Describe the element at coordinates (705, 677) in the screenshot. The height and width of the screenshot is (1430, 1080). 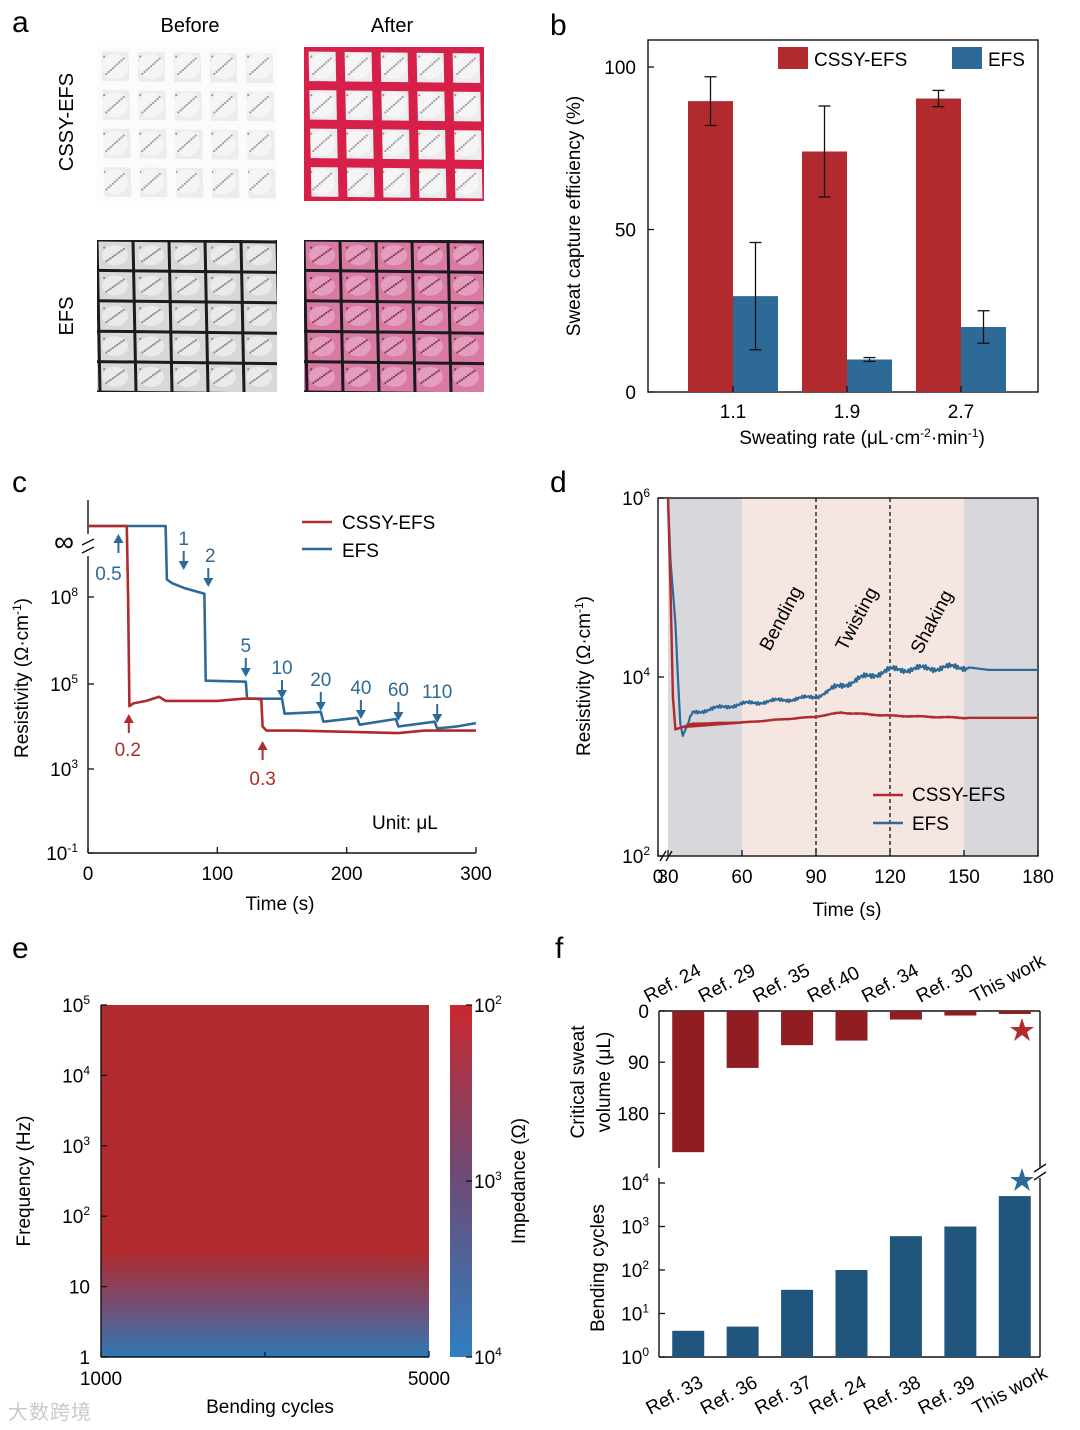
I see `region-band-gray` at that location.